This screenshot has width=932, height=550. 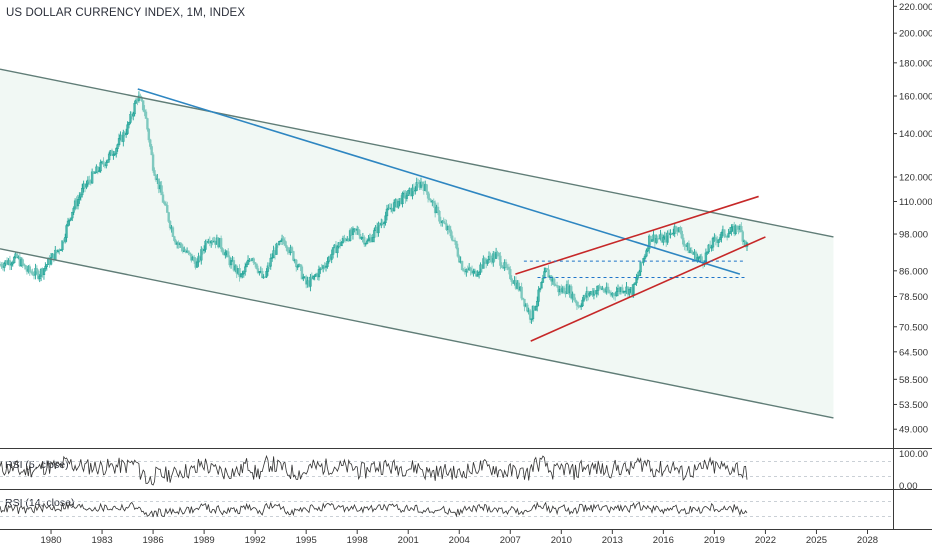 I want to click on rsi5-axis-label: 100.00, so click(x=913, y=454).